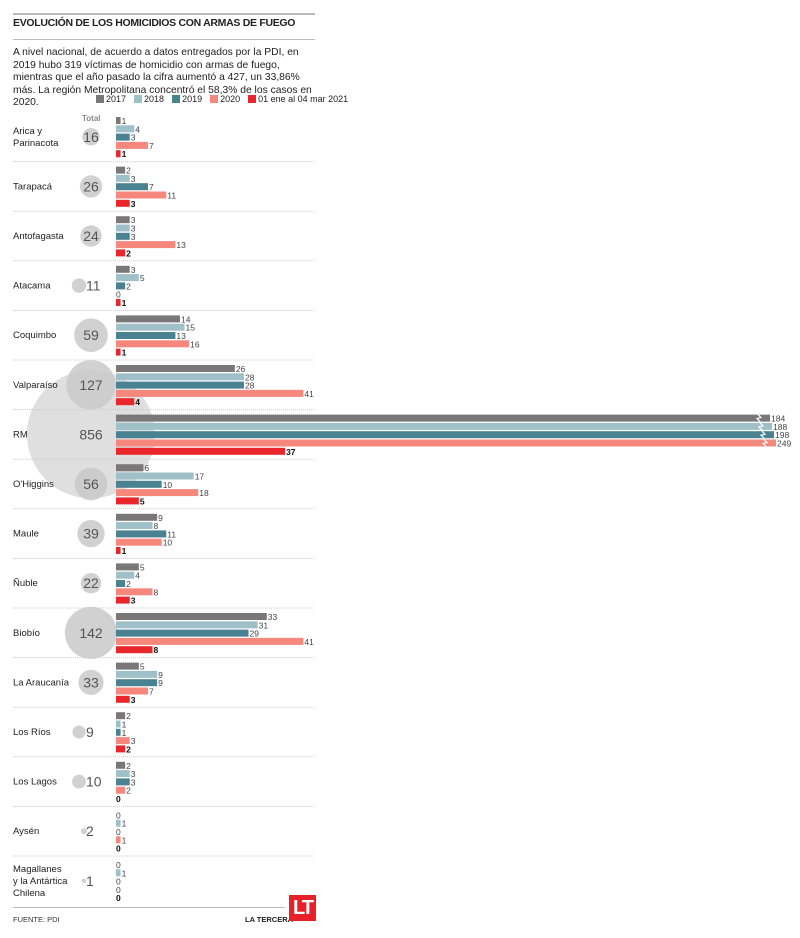 The image size is (800, 938). I want to click on region-label: La Araucanía, so click(41, 682).